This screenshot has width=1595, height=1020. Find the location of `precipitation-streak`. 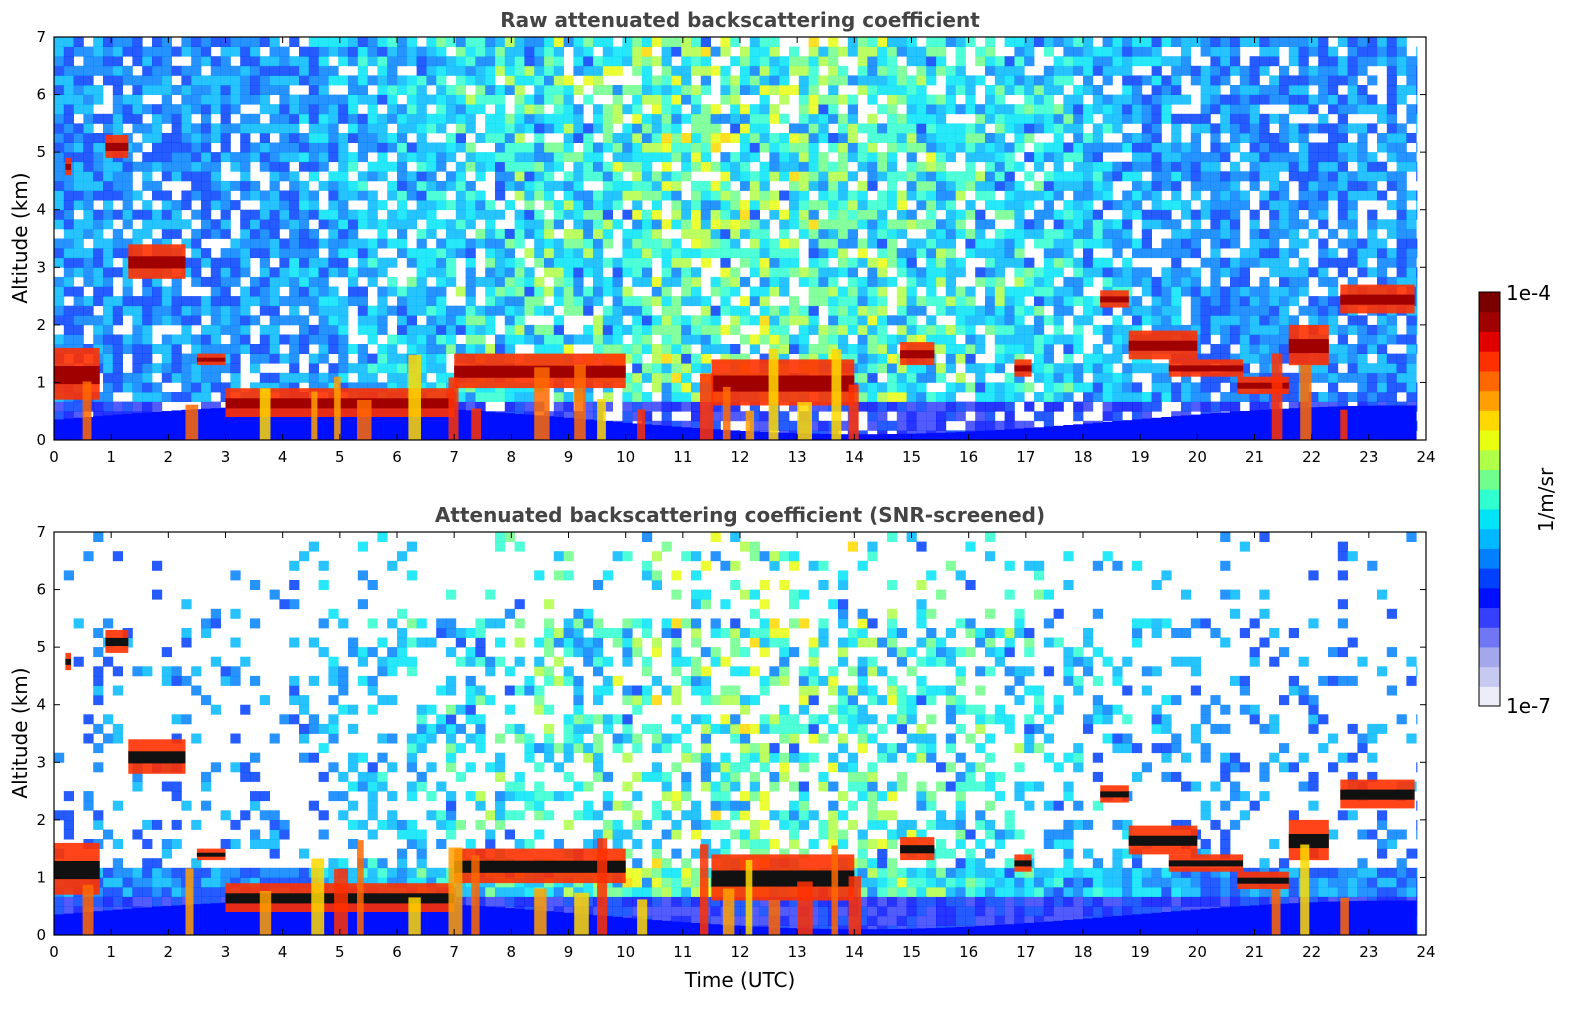

precipitation-streak is located at coordinates (337, 408).